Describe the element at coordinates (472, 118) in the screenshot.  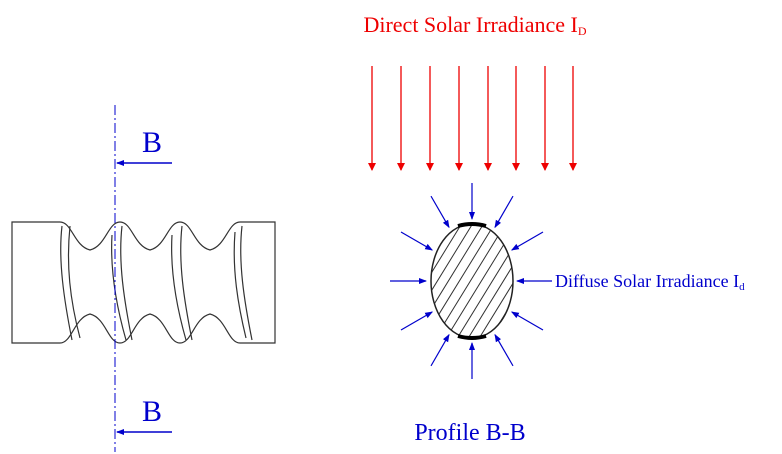
I see `direct-arrows` at that location.